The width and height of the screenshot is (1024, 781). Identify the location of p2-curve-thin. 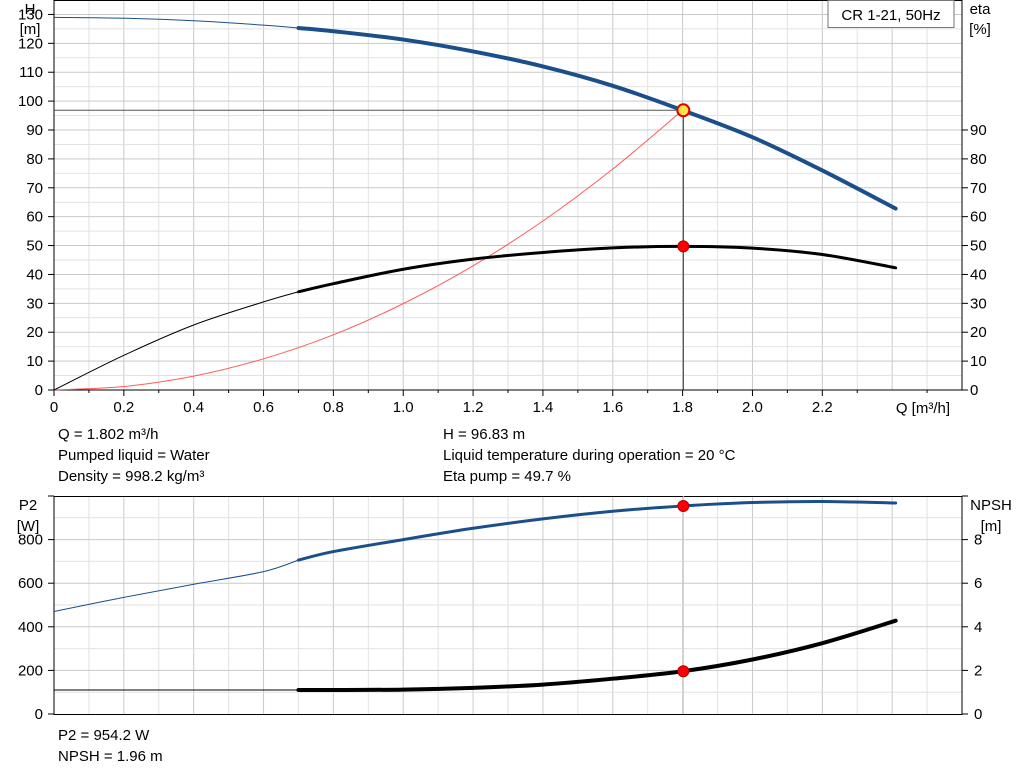
(176, 586).